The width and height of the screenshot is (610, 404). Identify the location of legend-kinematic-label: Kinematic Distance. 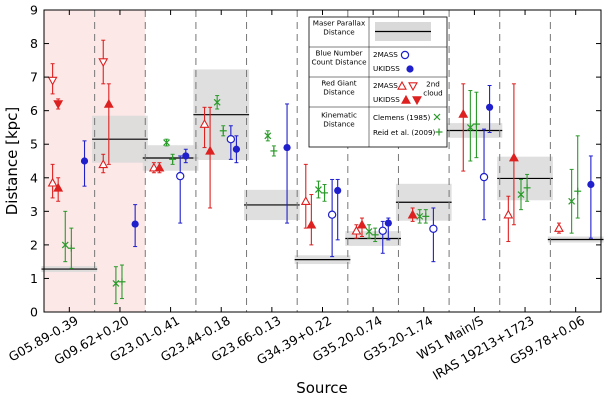
(339, 120).